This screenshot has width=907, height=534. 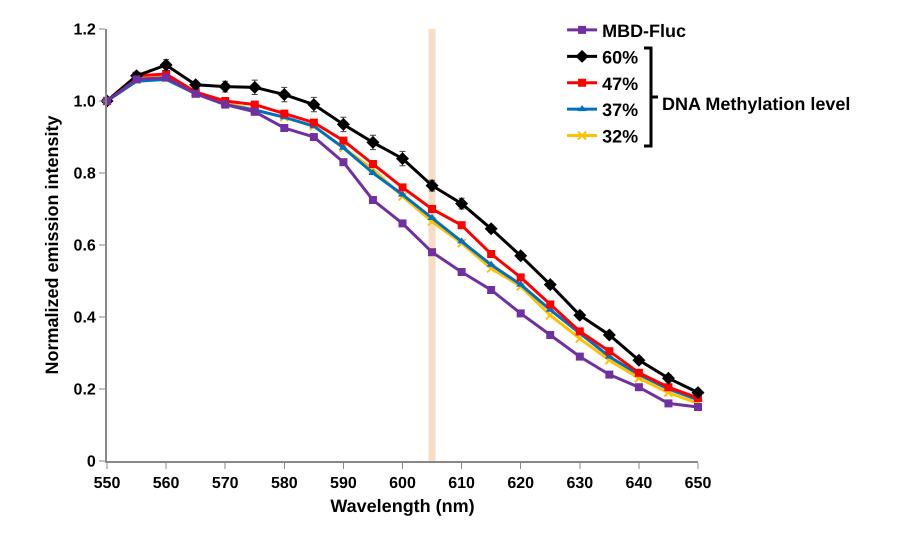 I want to click on x-tick-label: 580, so click(x=284, y=483).